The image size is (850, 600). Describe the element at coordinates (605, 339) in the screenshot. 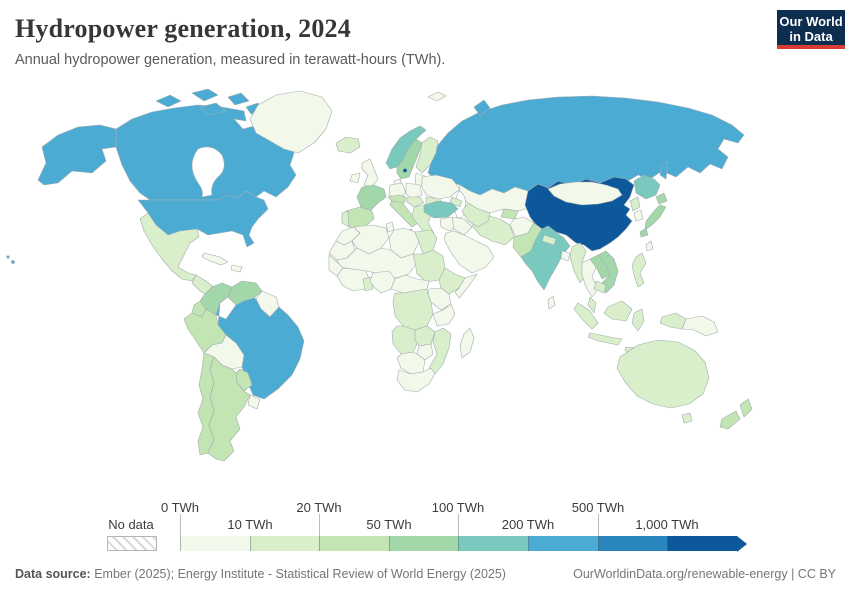

I see `country-java` at that location.